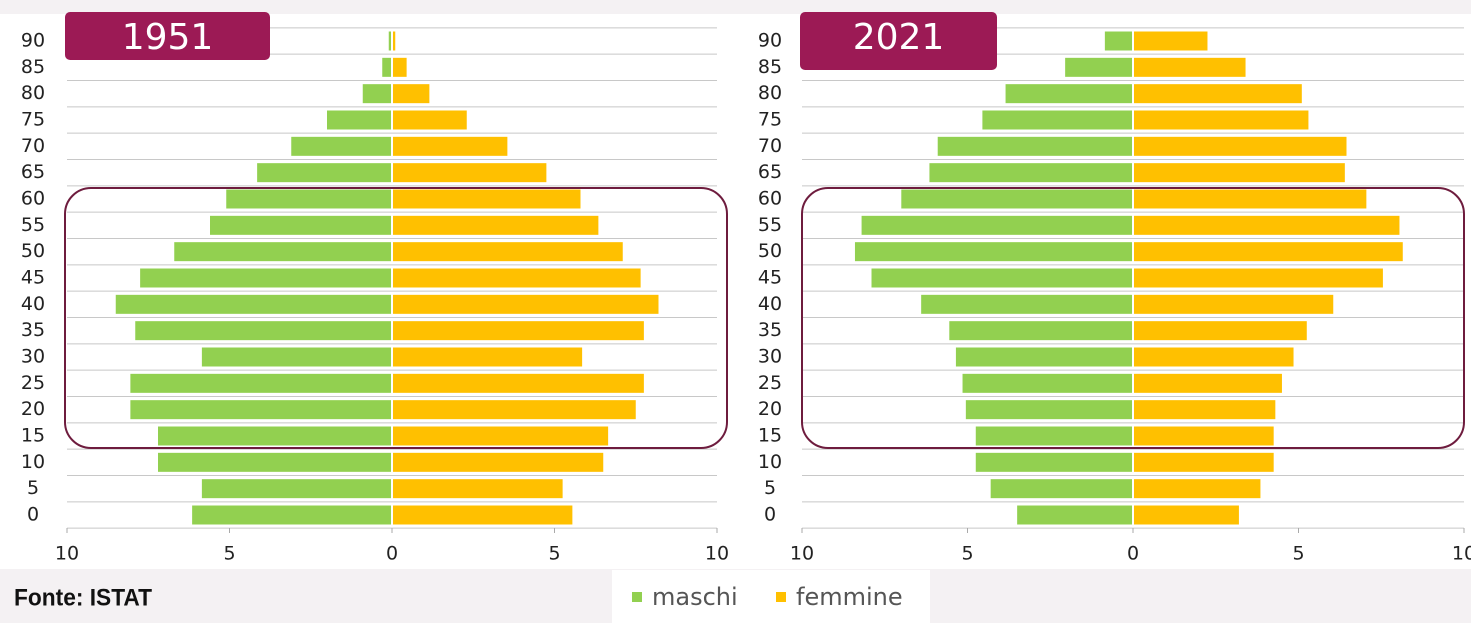 The width and height of the screenshot is (1471, 623). I want to click on legend-swatch, so click(637, 597).